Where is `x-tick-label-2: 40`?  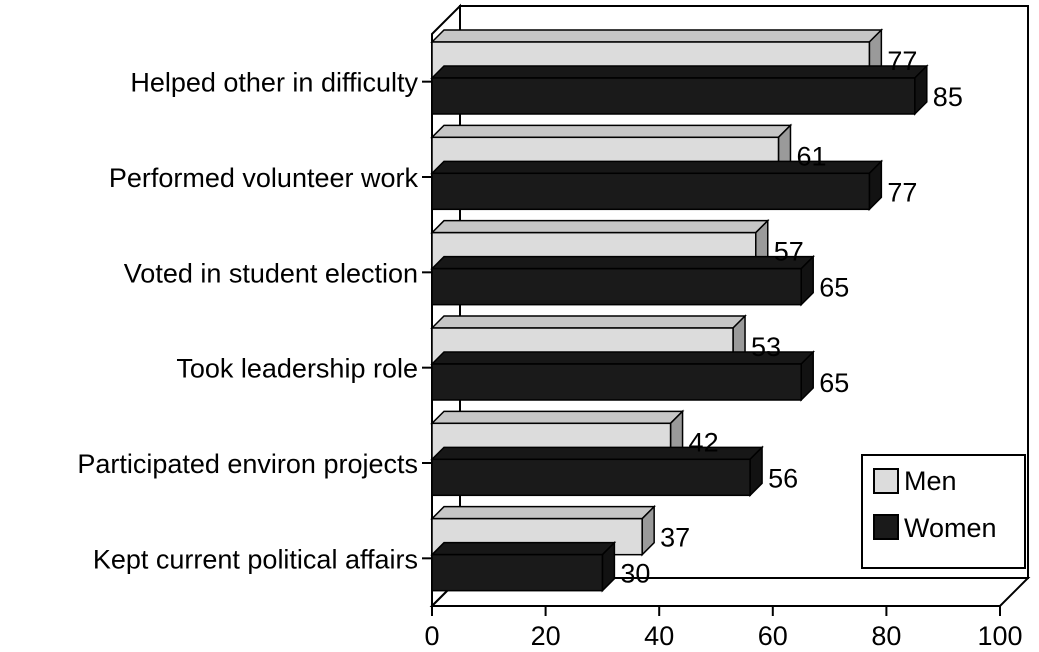
x-tick-label-2: 40 is located at coordinates (659, 636).